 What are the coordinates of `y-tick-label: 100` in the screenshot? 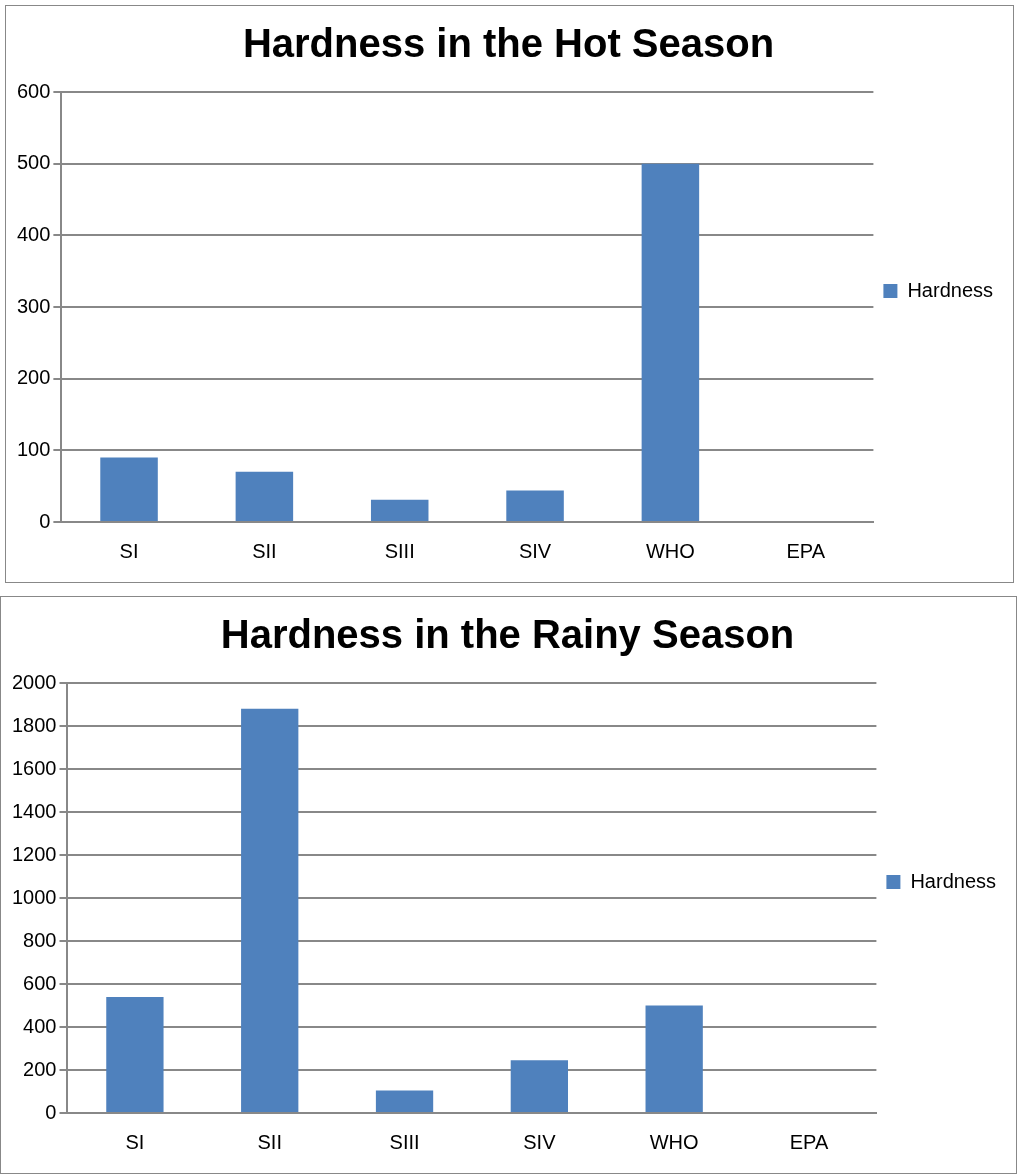 It's located at (33, 448).